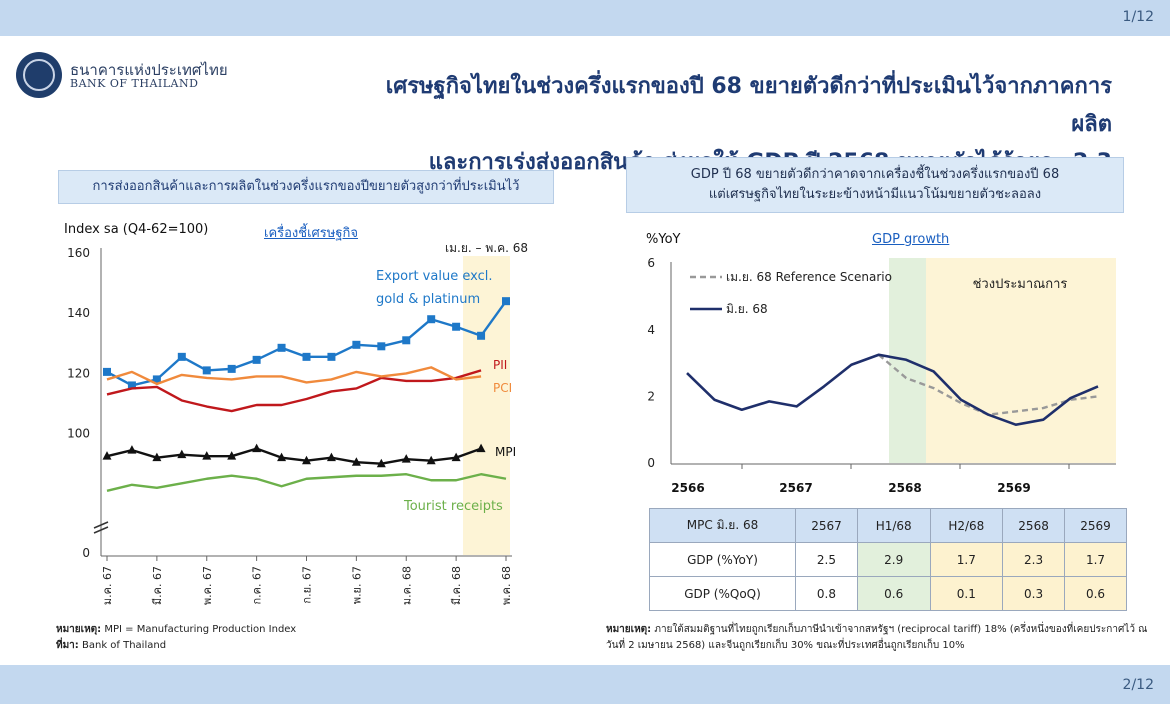 This screenshot has width=1170, height=704. I want to click on table-header: 2567, so click(826, 525).